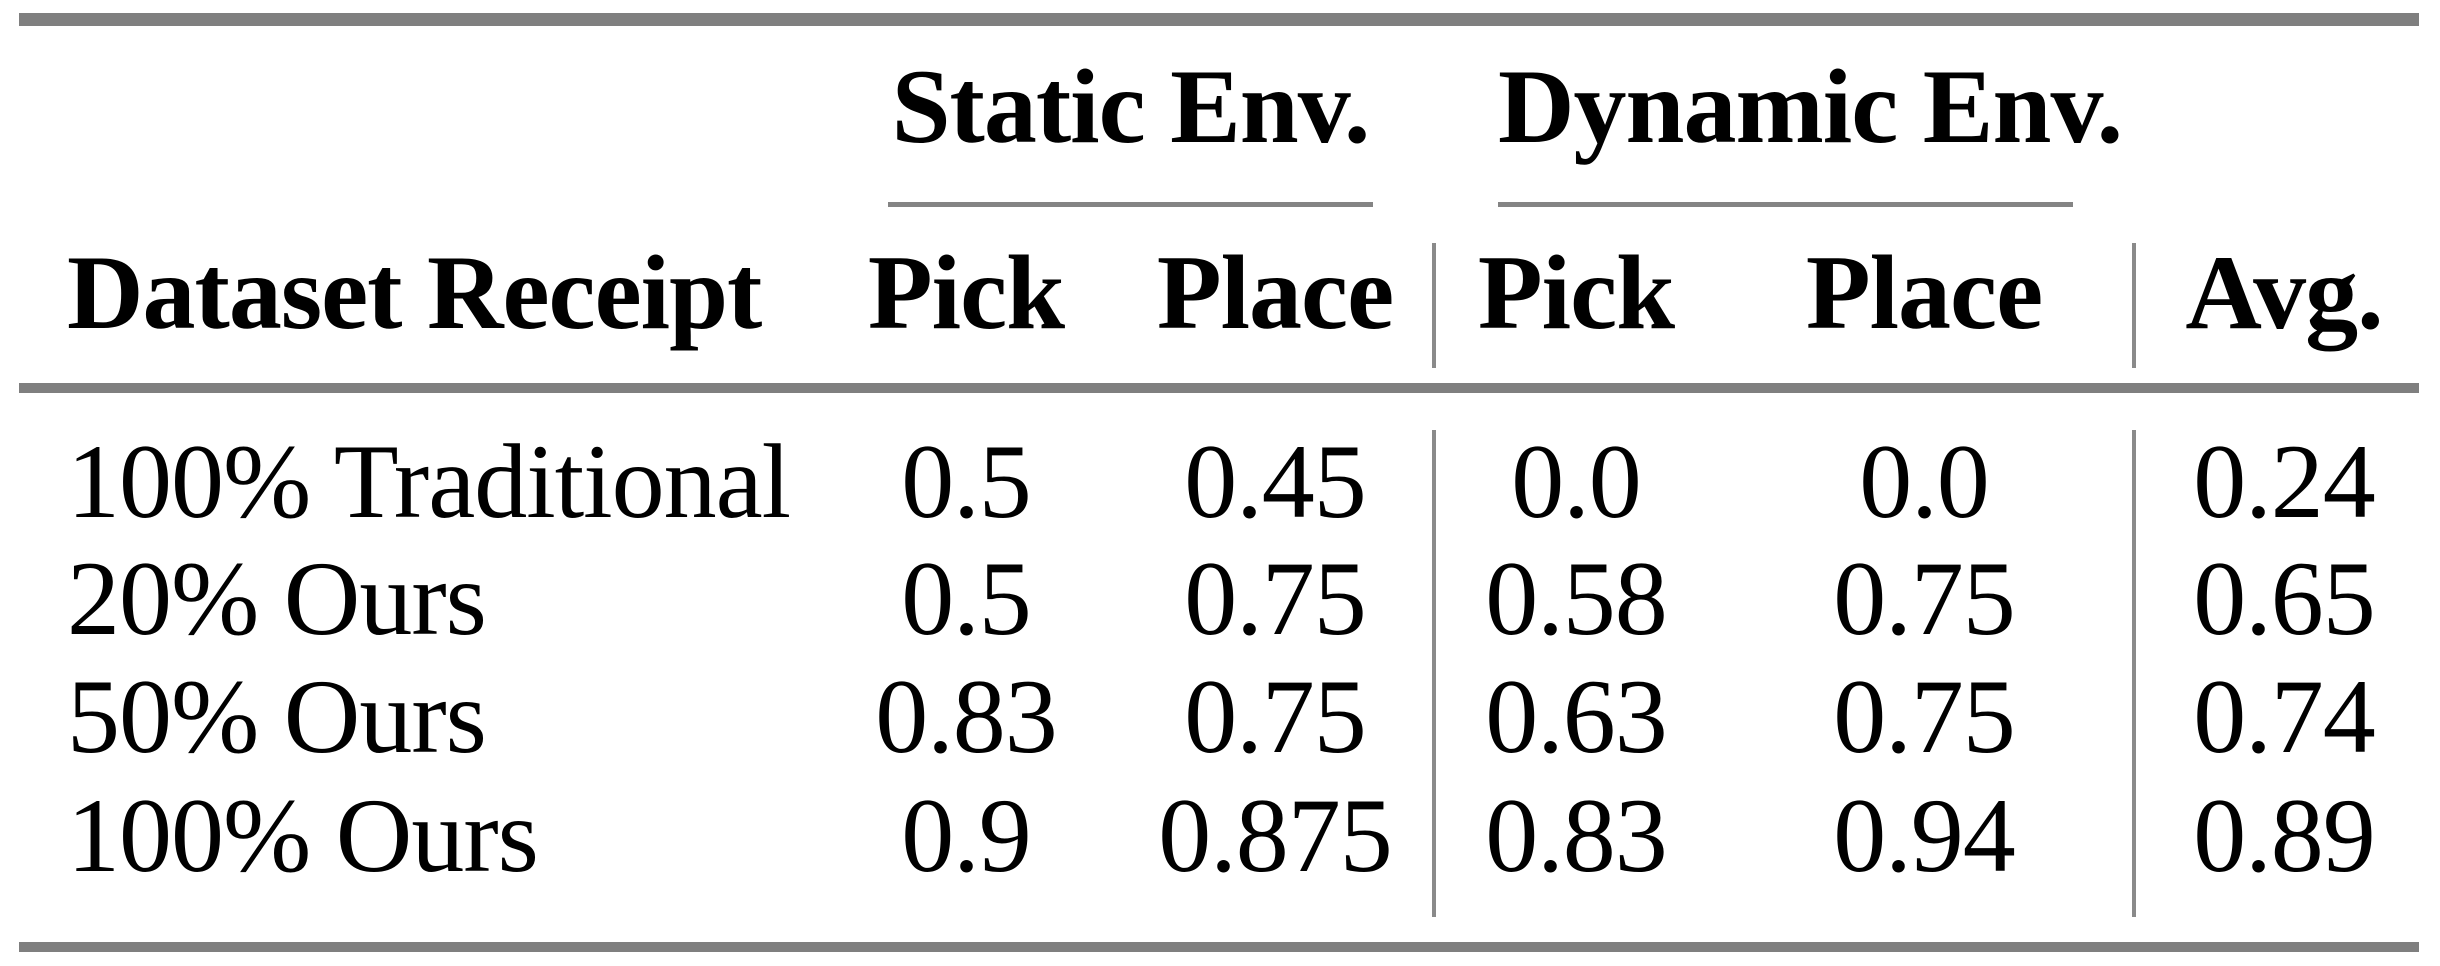  Describe the element at coordinates (1275, 835) in the screenshot. I see `cell-static-place: 0.875` at that location.